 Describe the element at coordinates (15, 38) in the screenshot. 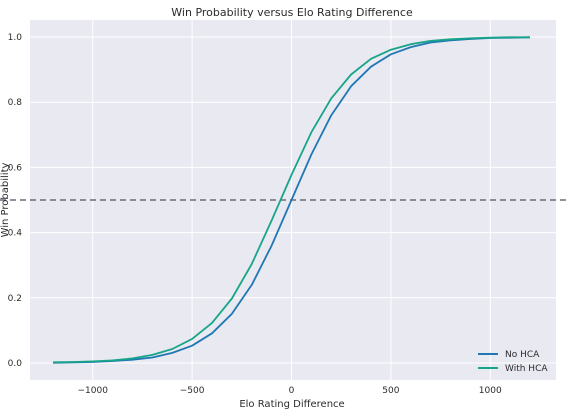

I see `y-tick-label: 1.0` at that location.